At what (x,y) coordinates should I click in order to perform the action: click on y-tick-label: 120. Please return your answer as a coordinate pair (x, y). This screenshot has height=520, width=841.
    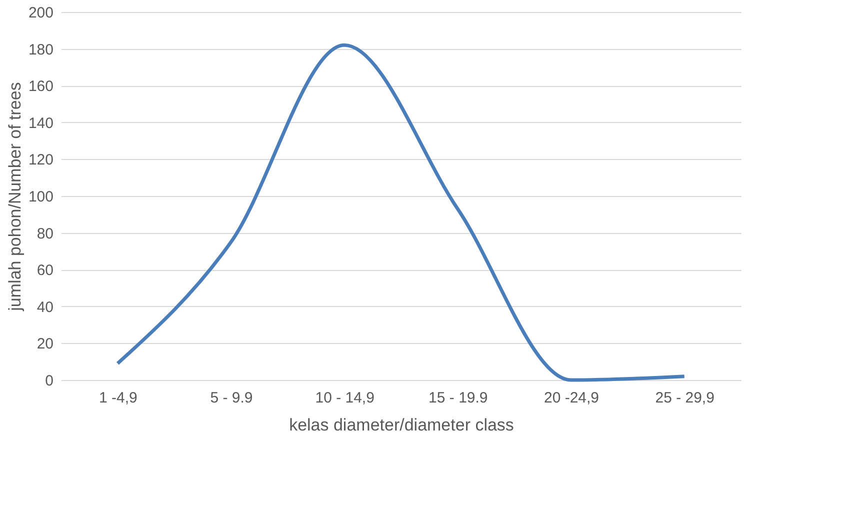
    Looking at the image, I should click on (41, 160).